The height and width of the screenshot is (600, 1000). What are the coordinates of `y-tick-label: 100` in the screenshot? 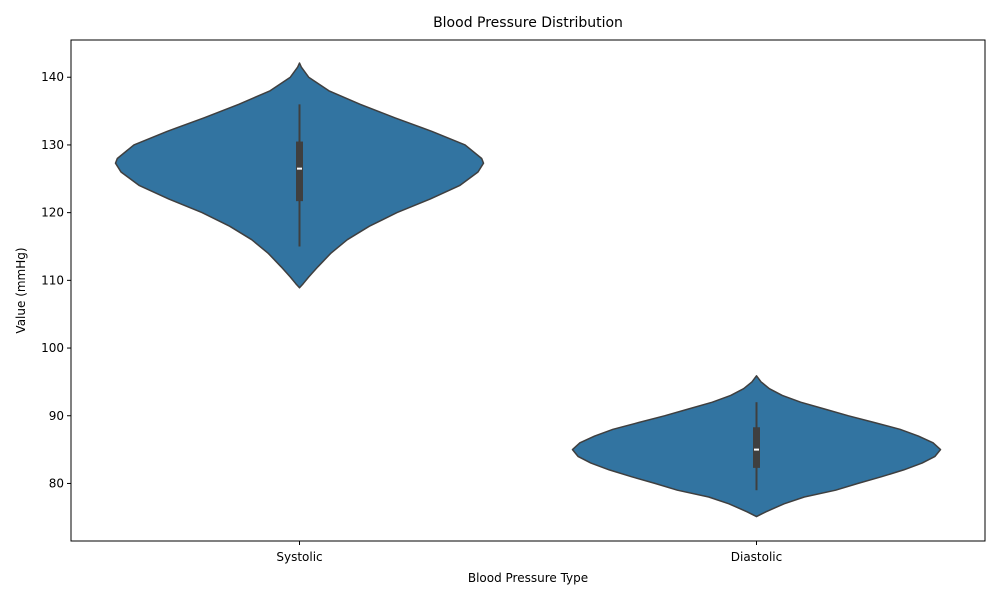 It's located at (52, 348).